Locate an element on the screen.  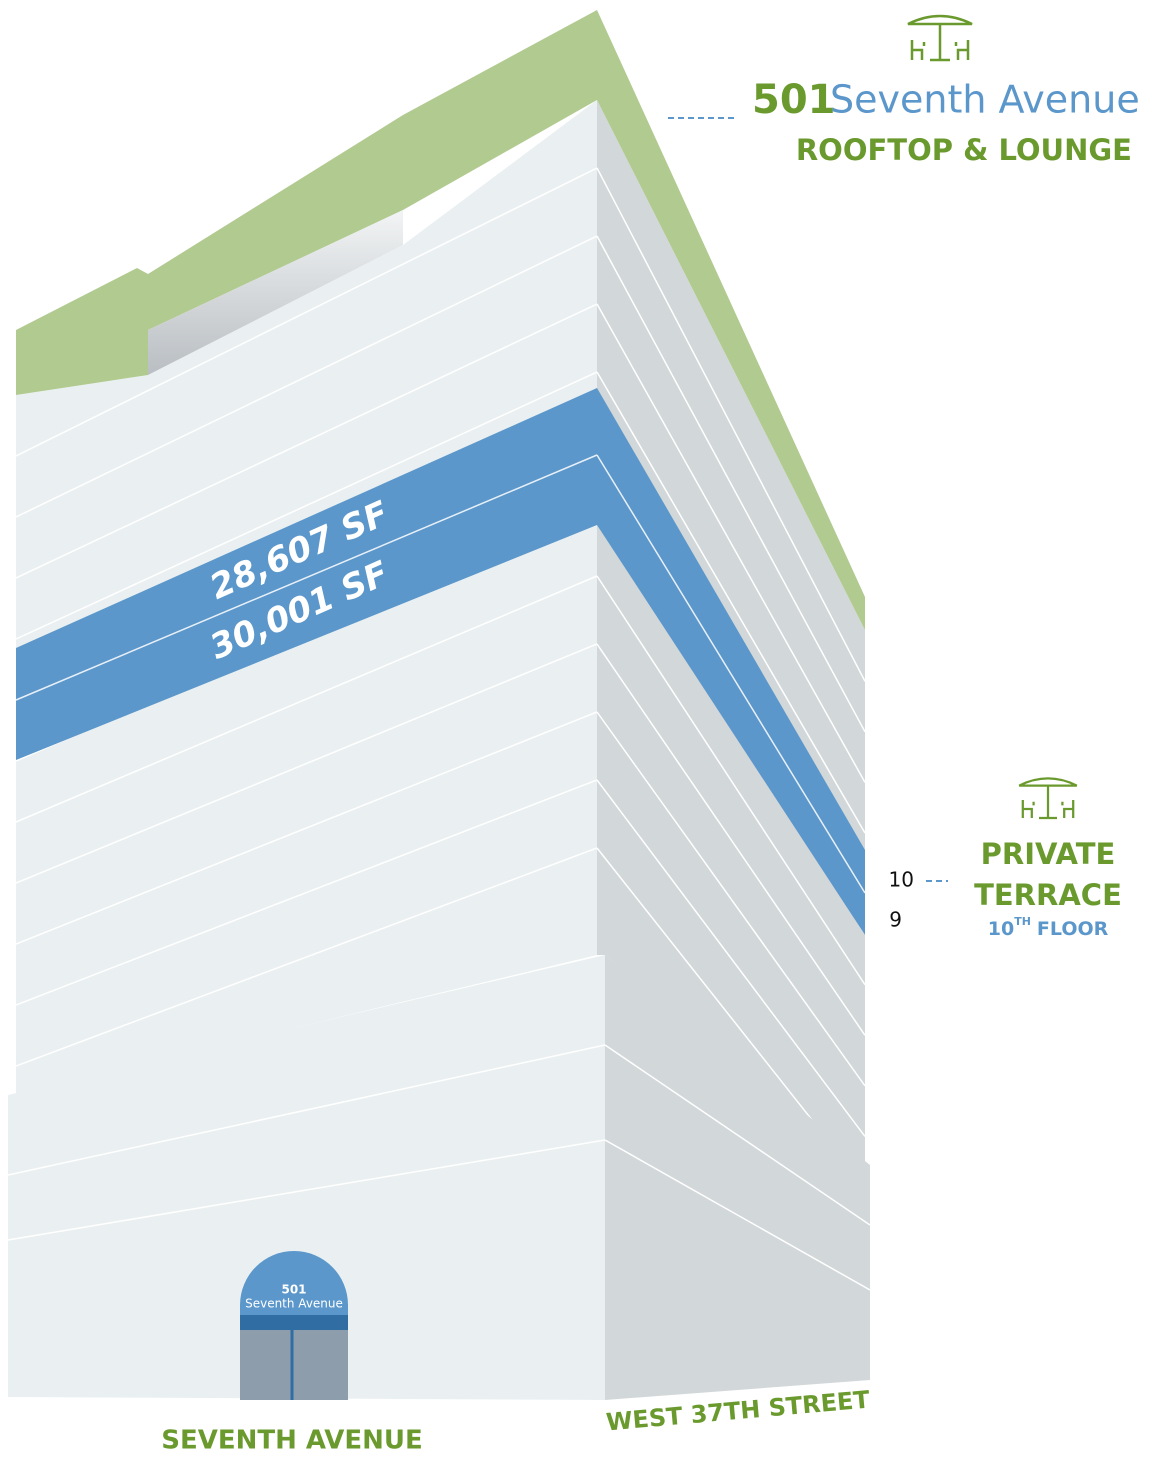
entrance-number: 501 is located at coordinates (293, 1290).